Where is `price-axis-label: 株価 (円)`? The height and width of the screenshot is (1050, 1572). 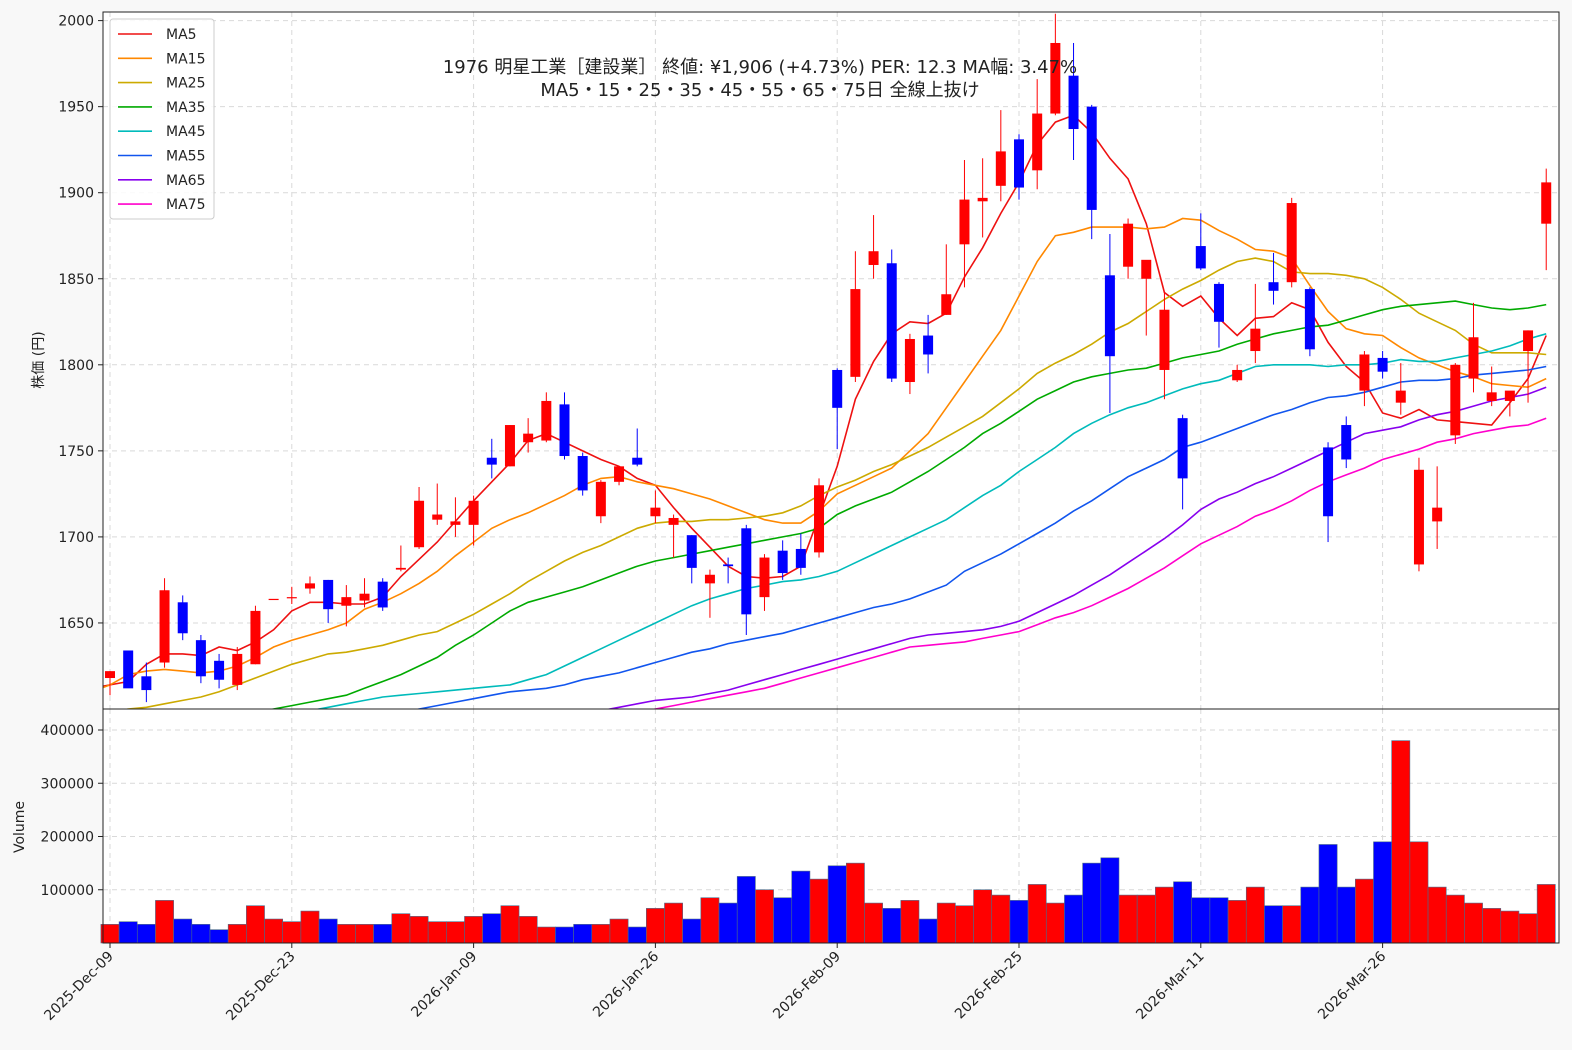 price-axis-label: 株価 (円) is located at coordinates (39, 359).